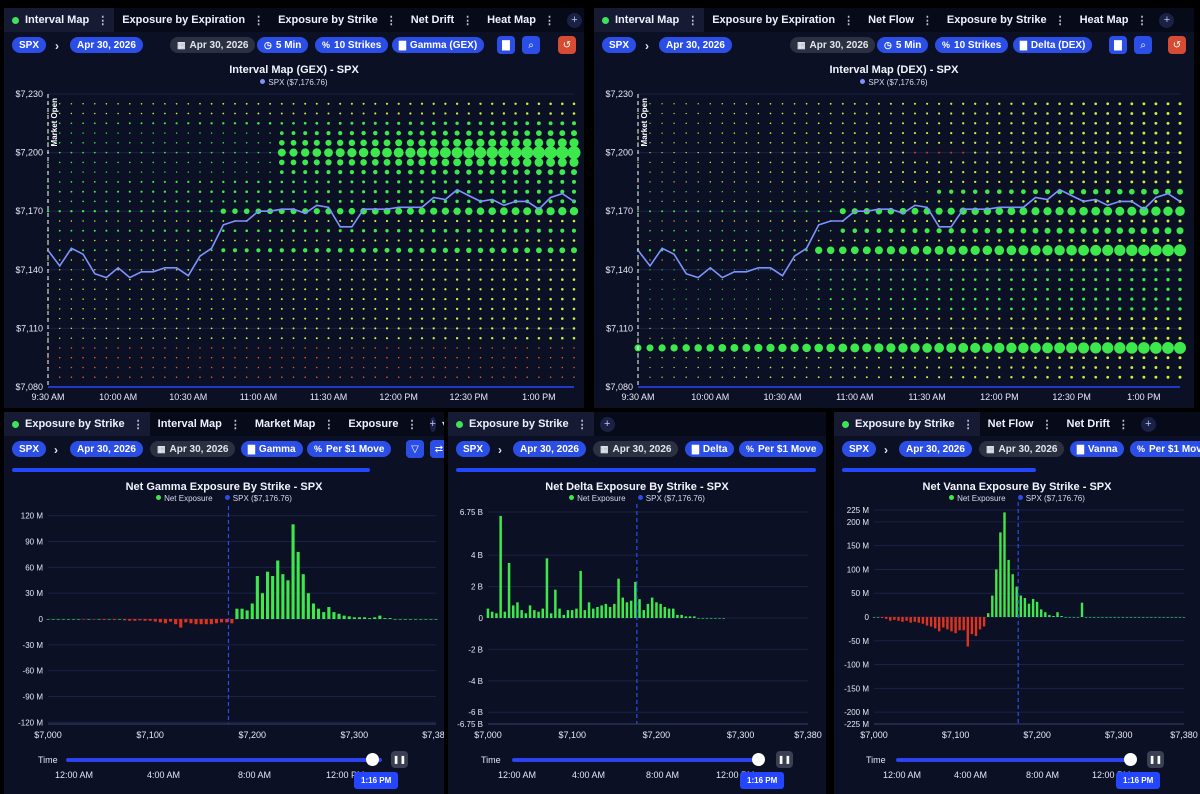 This screenshot has width=1200, height=794. Describe the element at coordinates (272, 449) in the screenshot. I see `greek-pill: ▇ Gamma` at that location.